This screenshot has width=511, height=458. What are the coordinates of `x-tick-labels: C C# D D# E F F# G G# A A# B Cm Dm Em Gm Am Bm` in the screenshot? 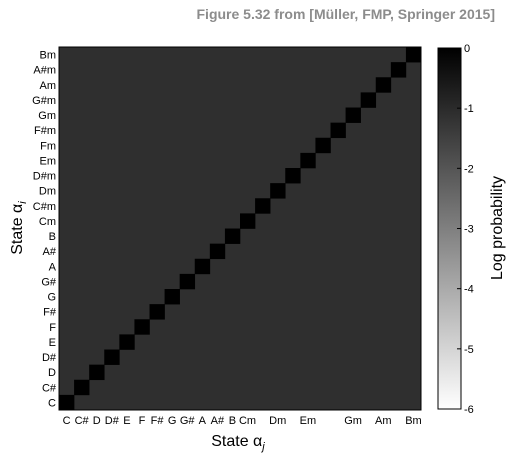 It's located at (242, 421).